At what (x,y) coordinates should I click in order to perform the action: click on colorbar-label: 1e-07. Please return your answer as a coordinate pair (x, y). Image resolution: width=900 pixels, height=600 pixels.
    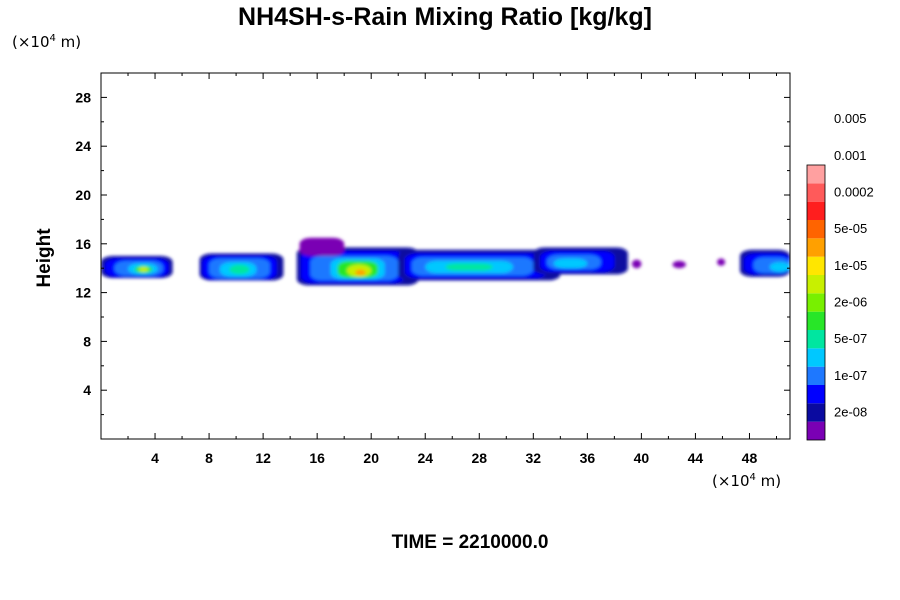
    Looking at the image, I should click on (850, 375).